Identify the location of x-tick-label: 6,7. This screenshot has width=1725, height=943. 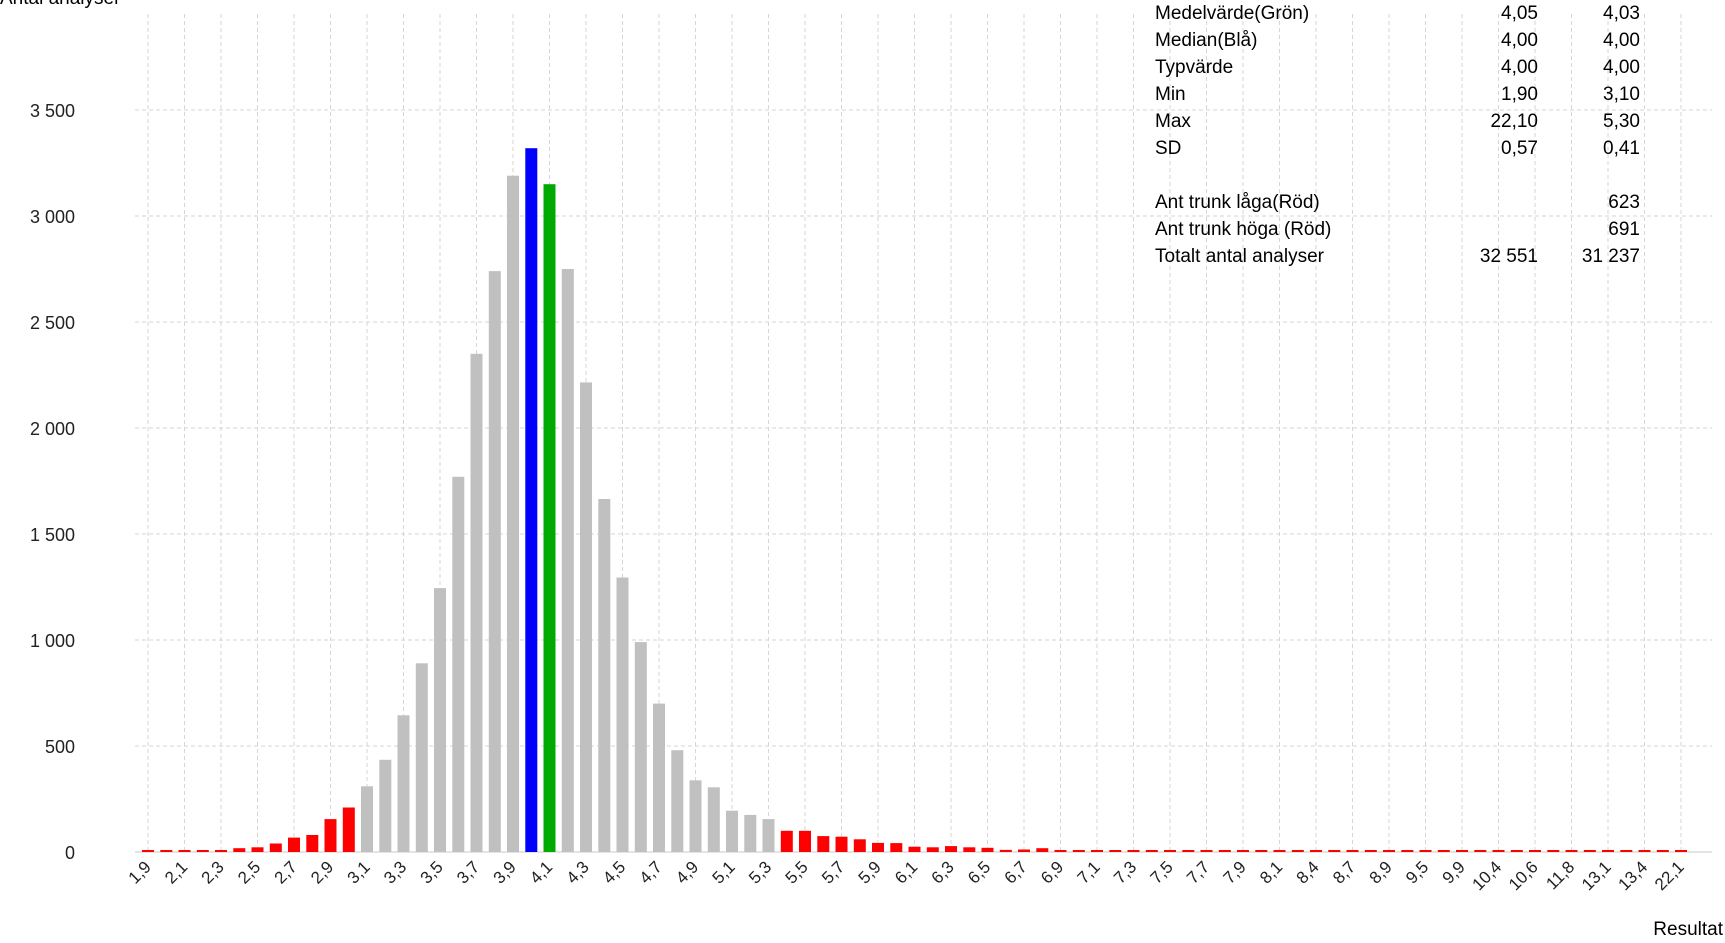
(1016, 872).